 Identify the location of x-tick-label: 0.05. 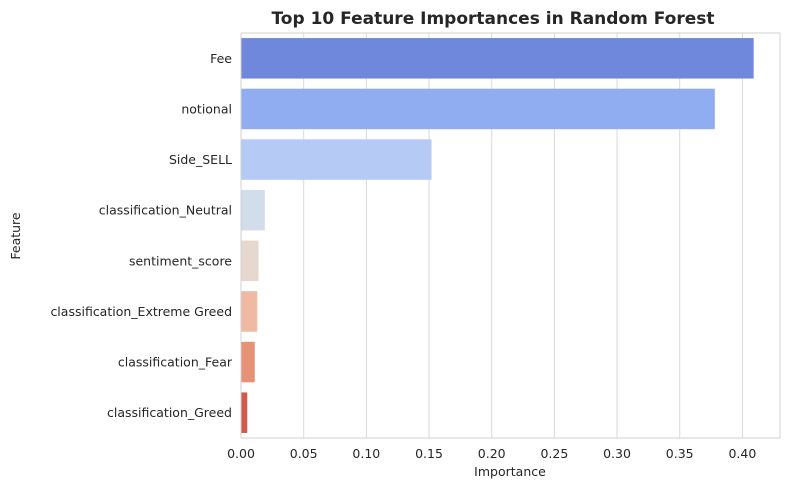
(304, 453).